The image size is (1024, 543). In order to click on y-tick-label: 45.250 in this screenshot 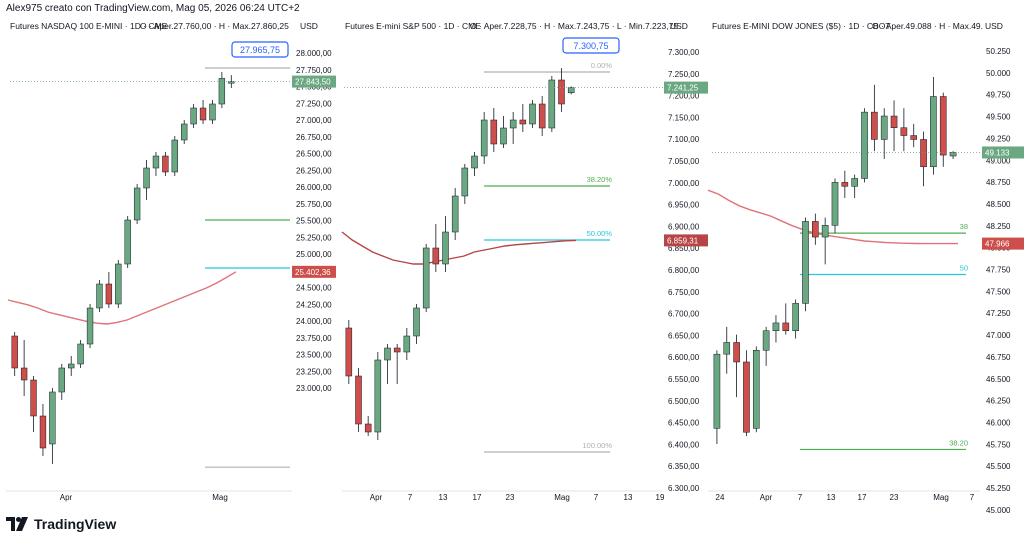, I will do `click(998, 488)`.